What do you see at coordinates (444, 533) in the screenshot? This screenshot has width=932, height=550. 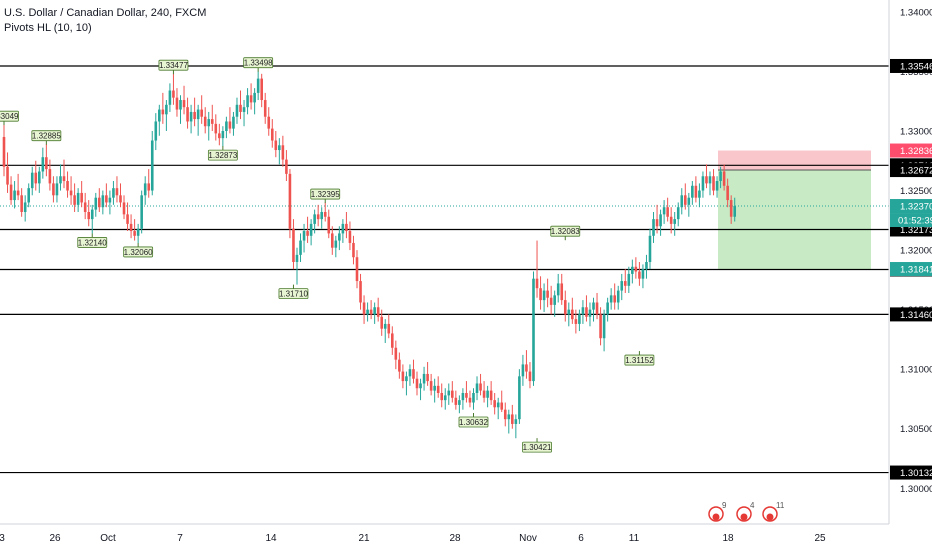 I see `time-axis: 3 26 Oct 7 14 21 28 Nov 6 11 18 25` at bounding box center [444, 533].